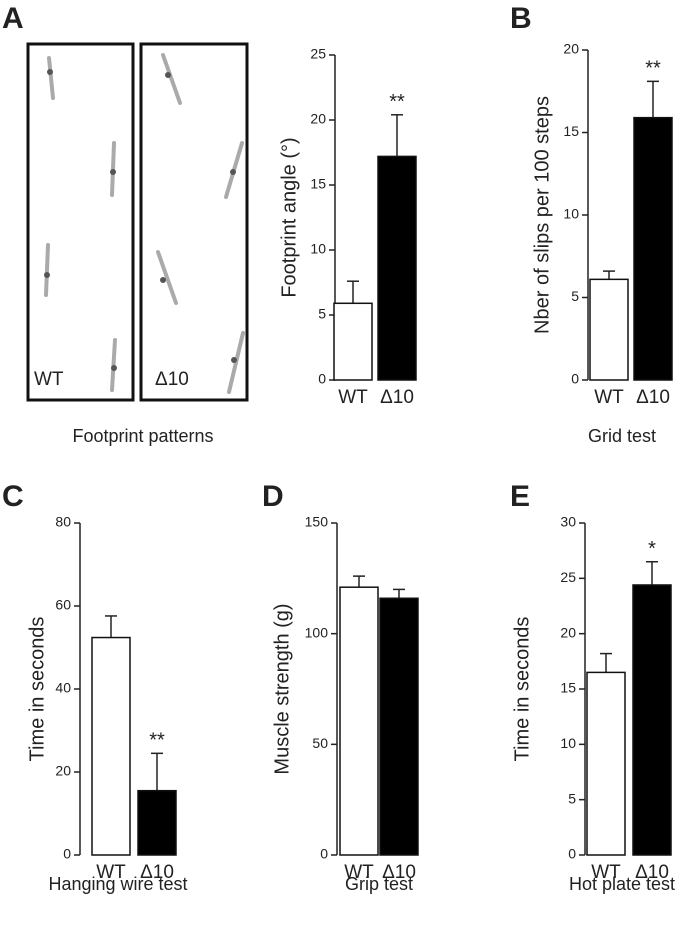 The image size is (694, 930). Describe the element at coordinates (317, 632) in the screenshot. I see `y-tick-label: 100` at that location.